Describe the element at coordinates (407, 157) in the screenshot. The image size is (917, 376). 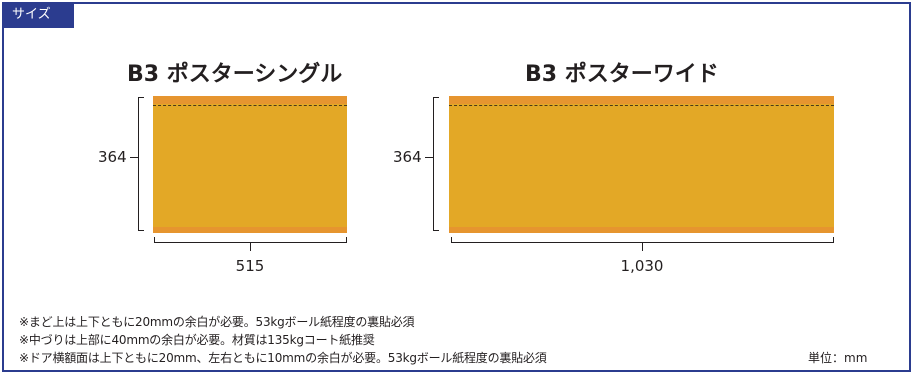
I see `poster-wide-height-label: 364` at that location.